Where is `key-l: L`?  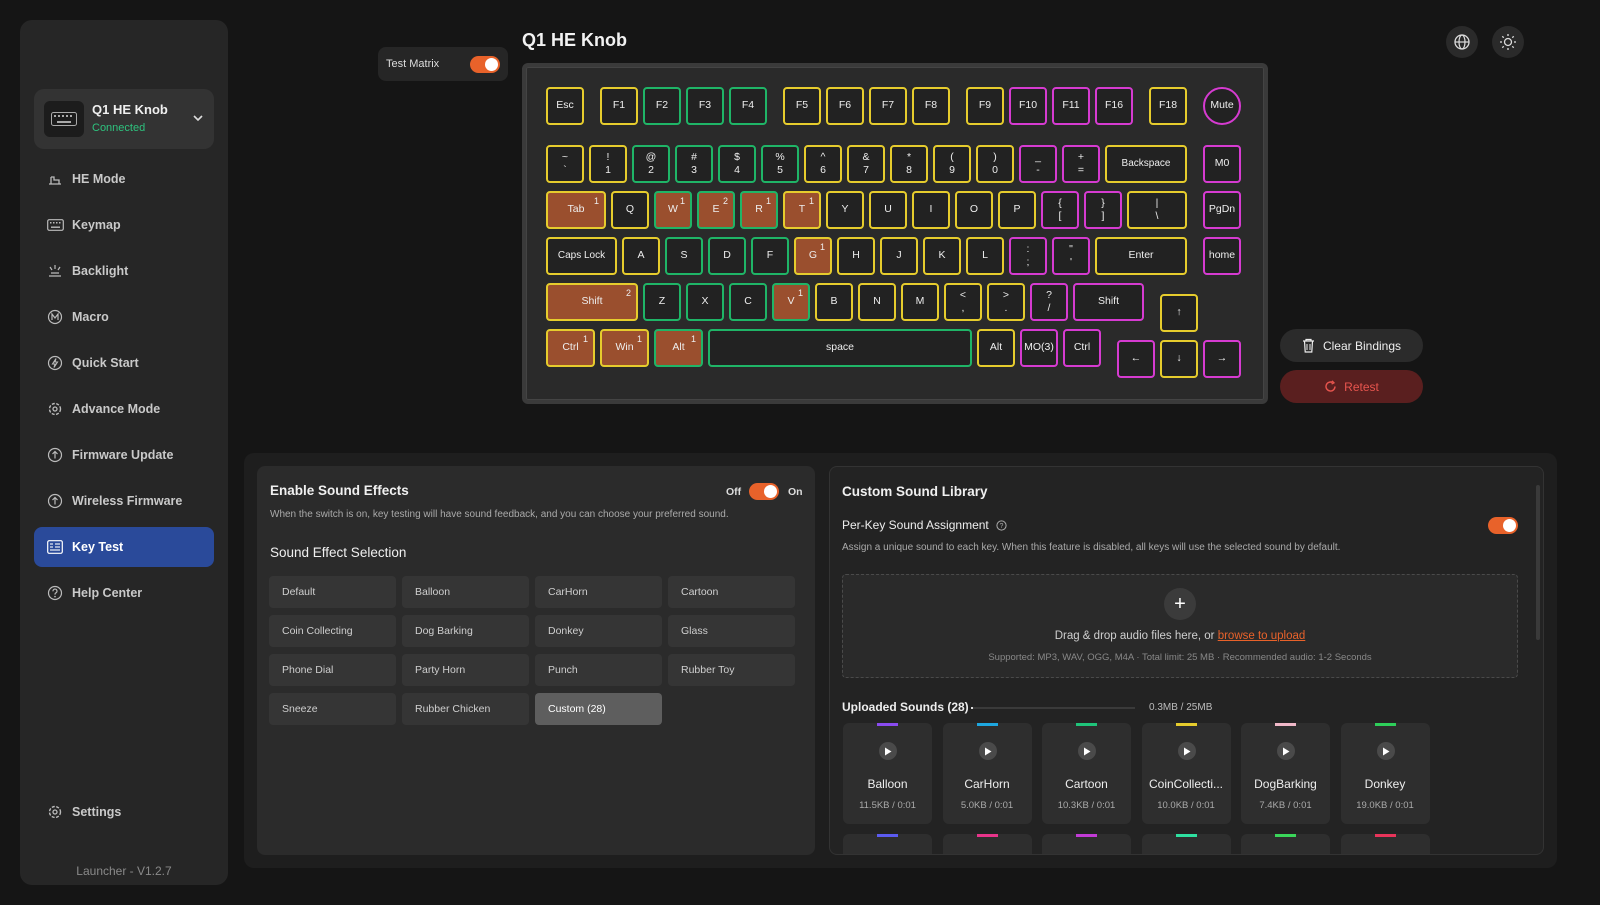
key-l: L is located at coordinates (985, 256).